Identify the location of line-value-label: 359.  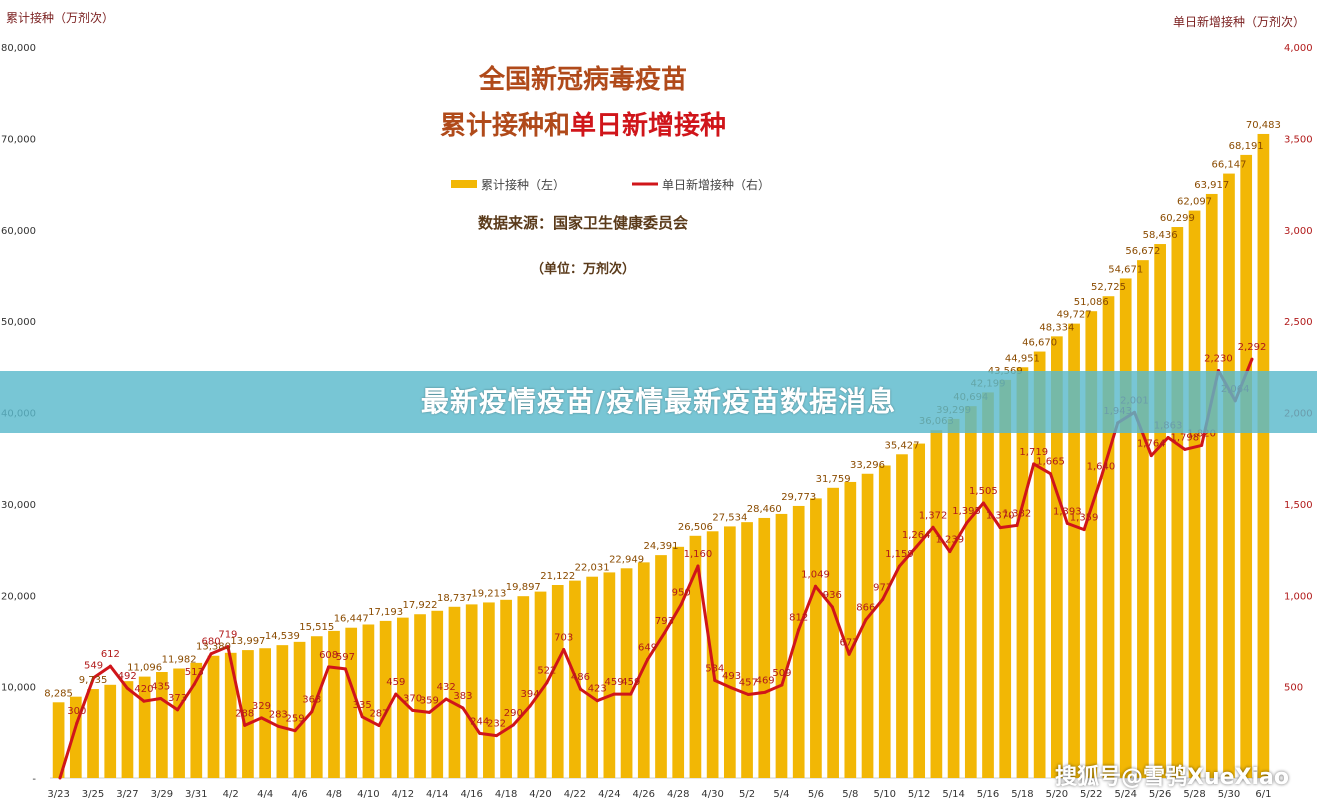
(429, 700).